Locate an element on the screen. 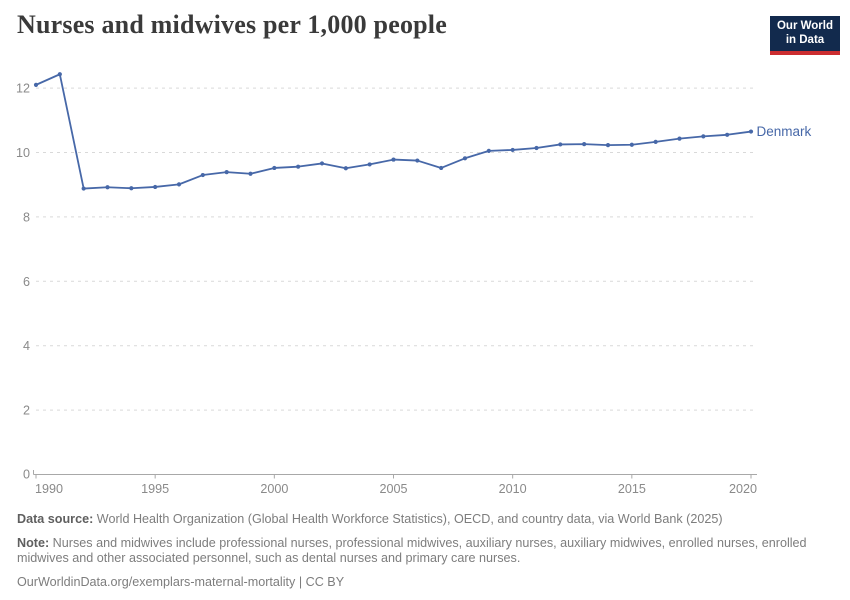  y-axis-tick-label: 8 is located at coordinates (26, 217).